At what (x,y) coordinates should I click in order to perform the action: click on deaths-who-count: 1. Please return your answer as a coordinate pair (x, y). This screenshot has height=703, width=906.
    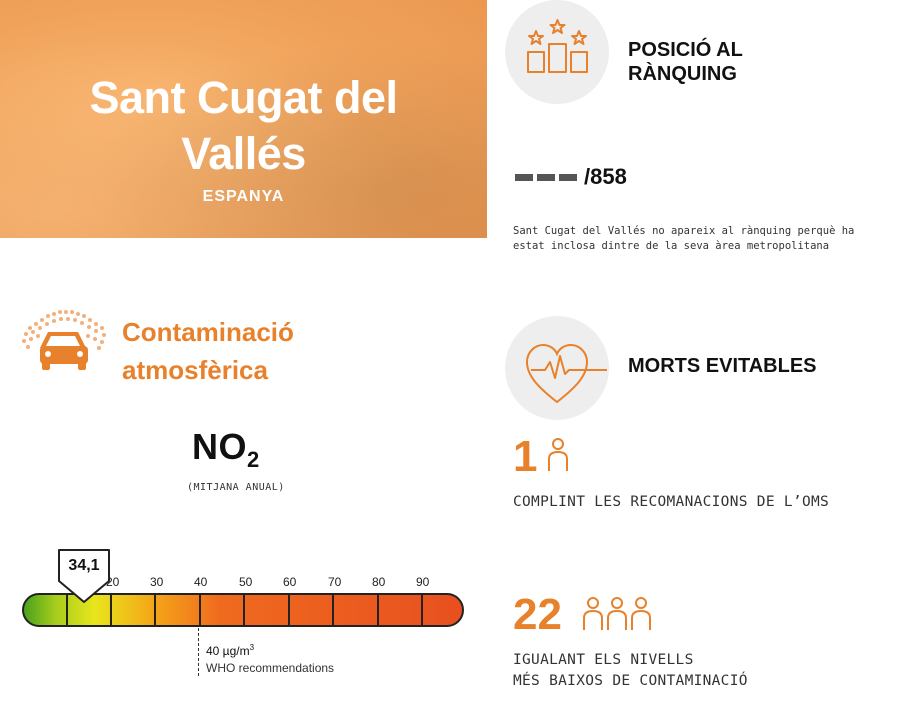
    Looking at the image, I should click on (525, 456).